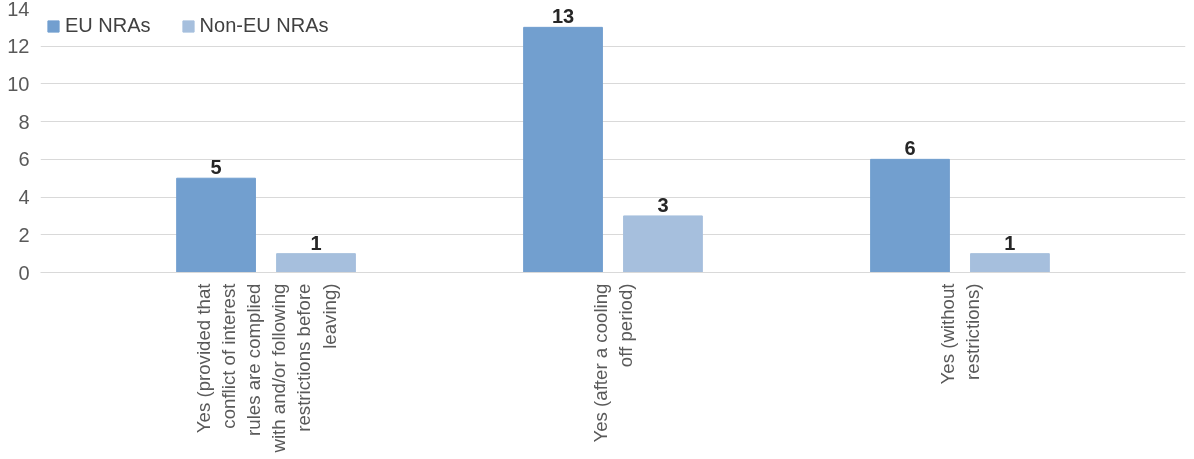 The width and height of the screenshot is (1194, 459). Describe the element at coordinates (24, 121) in the screenshot. I see `y-tick-label: 8` at that location.